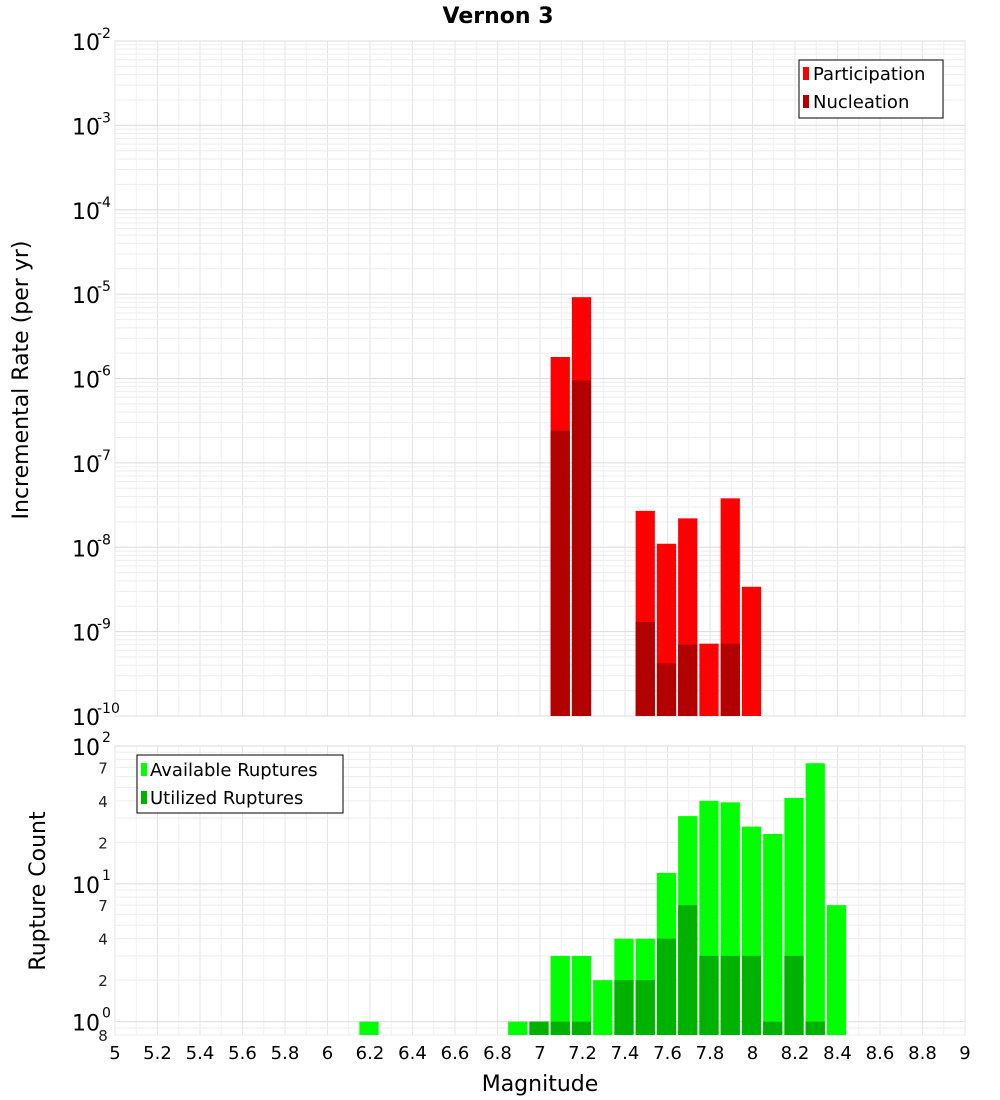 The width and height of the screenshot is (1000, 1100). I want to click on x-tick-label: 8.6, so click(880, 1053).